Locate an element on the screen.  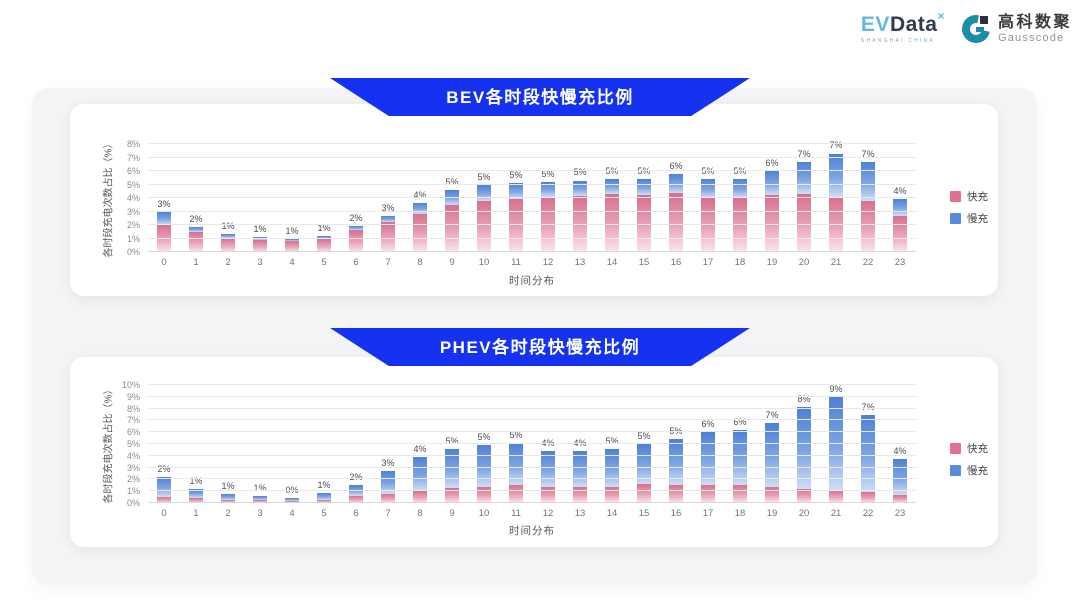
bar-hour-13: 4% is located at coordinates (580, 444).